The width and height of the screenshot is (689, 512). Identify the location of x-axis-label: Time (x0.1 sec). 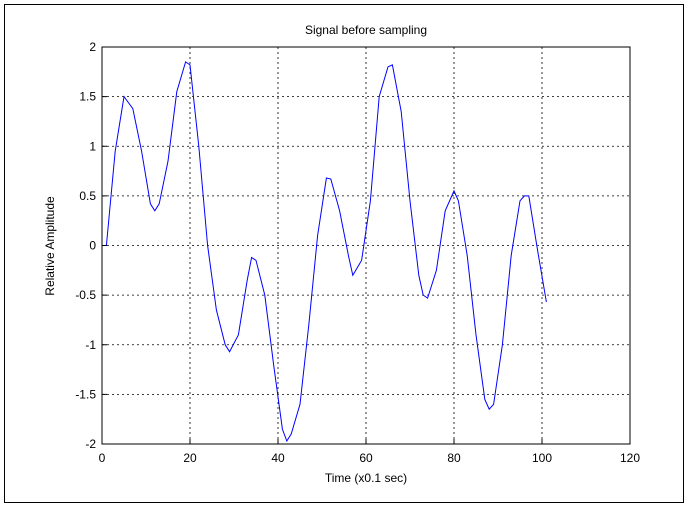
(366, 478).